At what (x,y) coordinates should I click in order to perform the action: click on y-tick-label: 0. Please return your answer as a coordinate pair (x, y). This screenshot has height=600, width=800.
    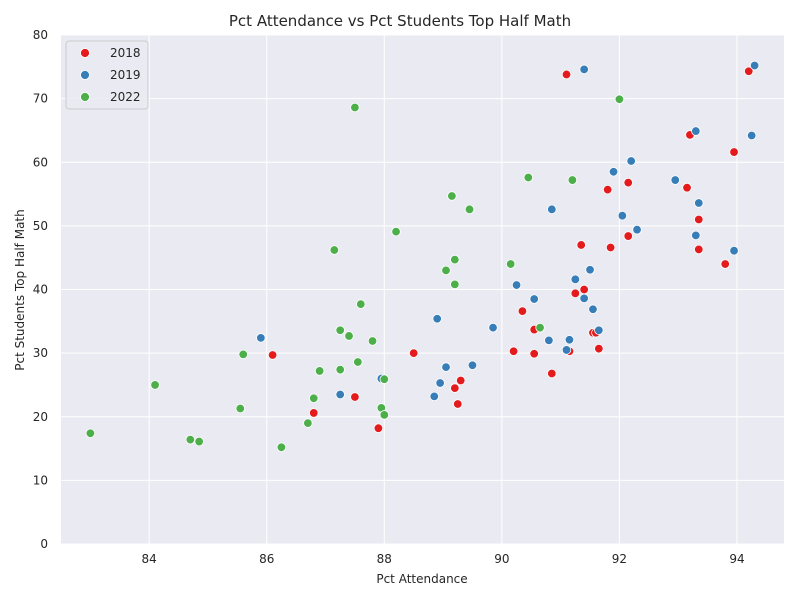
    Looking at the image, I should click on (44, 544).